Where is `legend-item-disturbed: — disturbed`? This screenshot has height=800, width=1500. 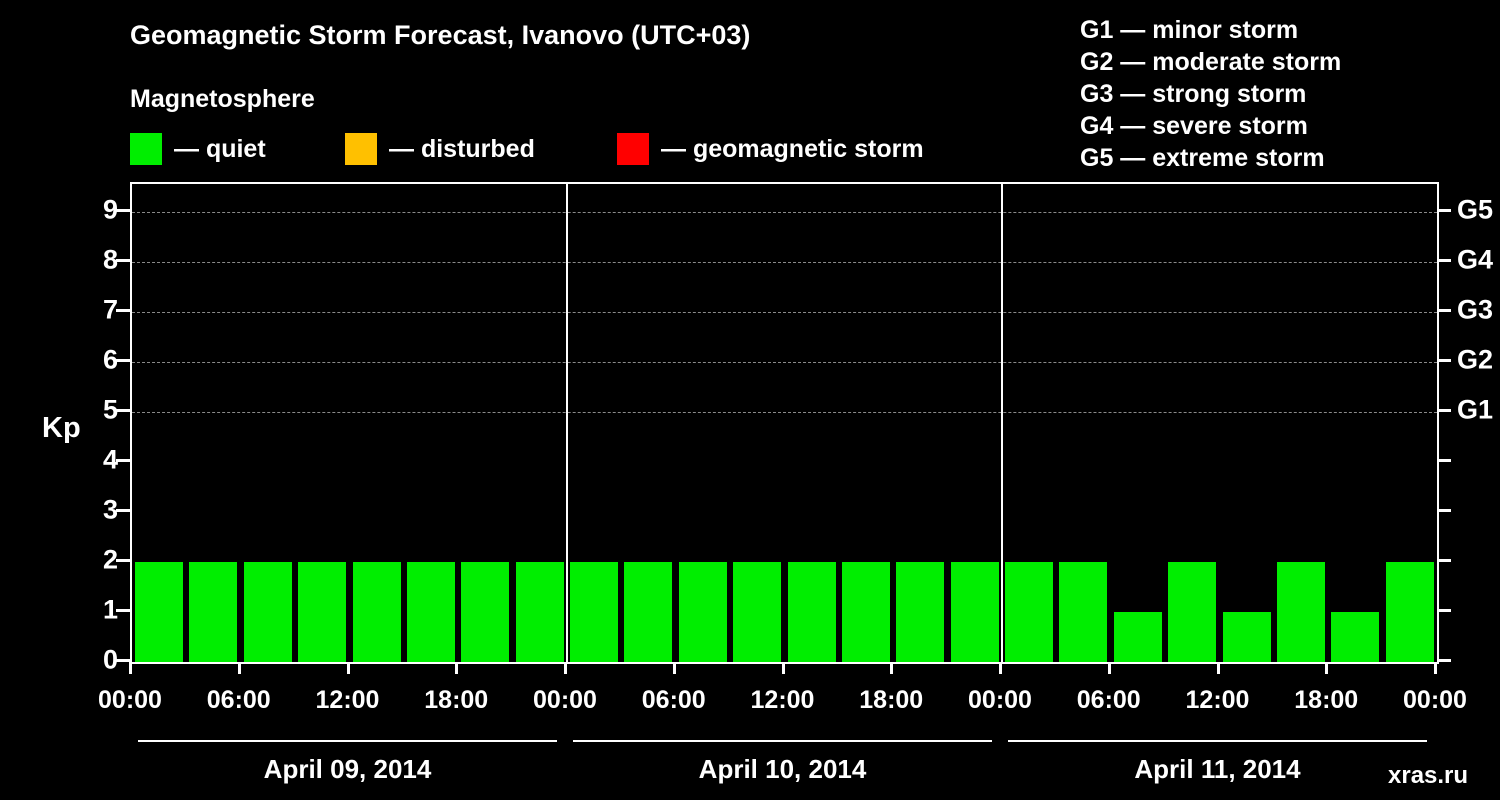 legend-item-disturbed: — disturbed is located at coordinates (440, 149).